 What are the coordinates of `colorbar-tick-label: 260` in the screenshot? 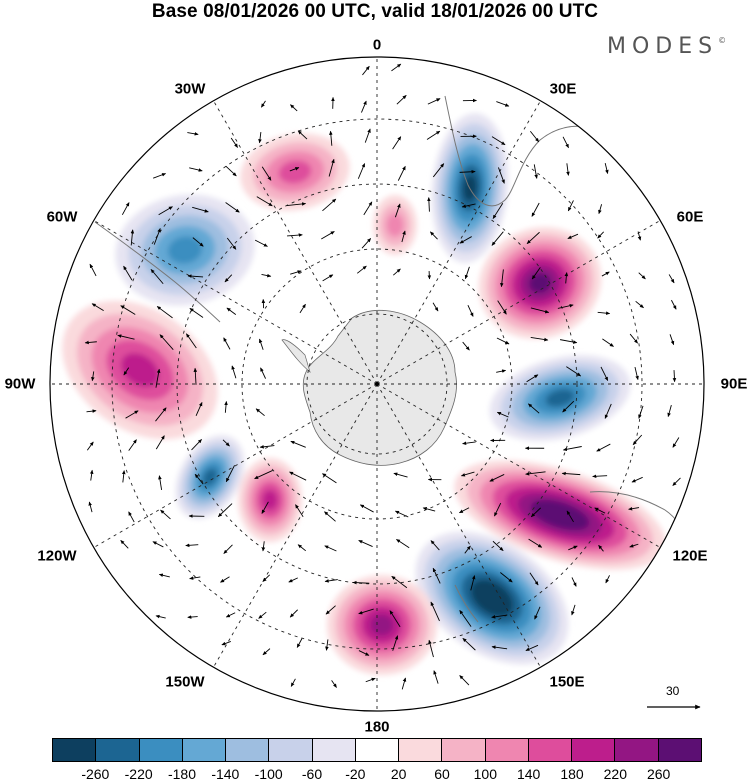 It's located at (658, 774).